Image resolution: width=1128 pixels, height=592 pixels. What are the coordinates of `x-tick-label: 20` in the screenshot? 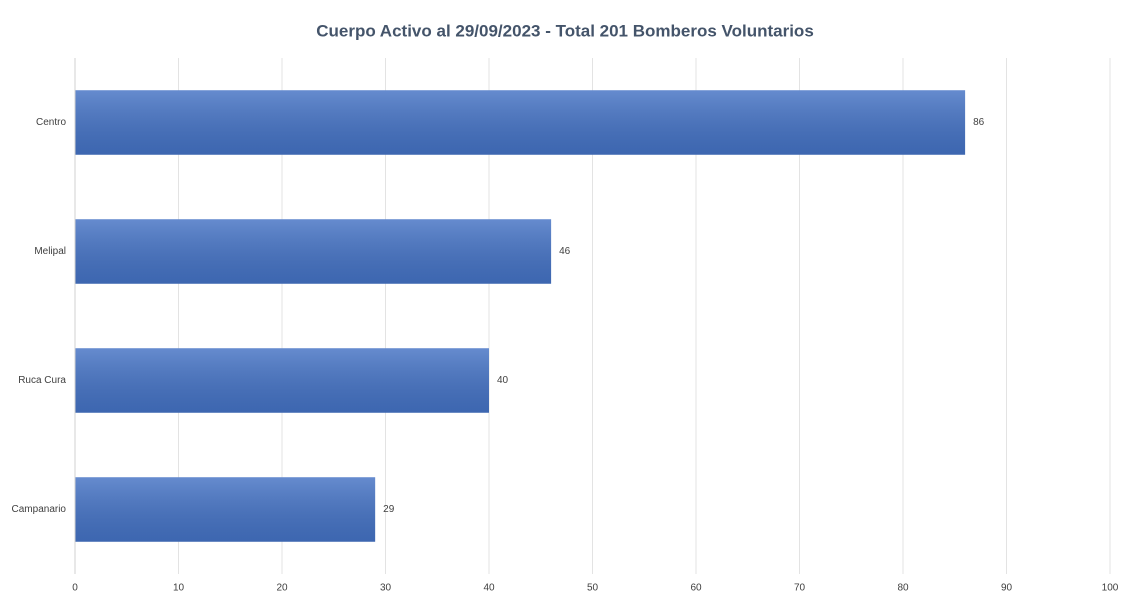 It's located at (282, 587).